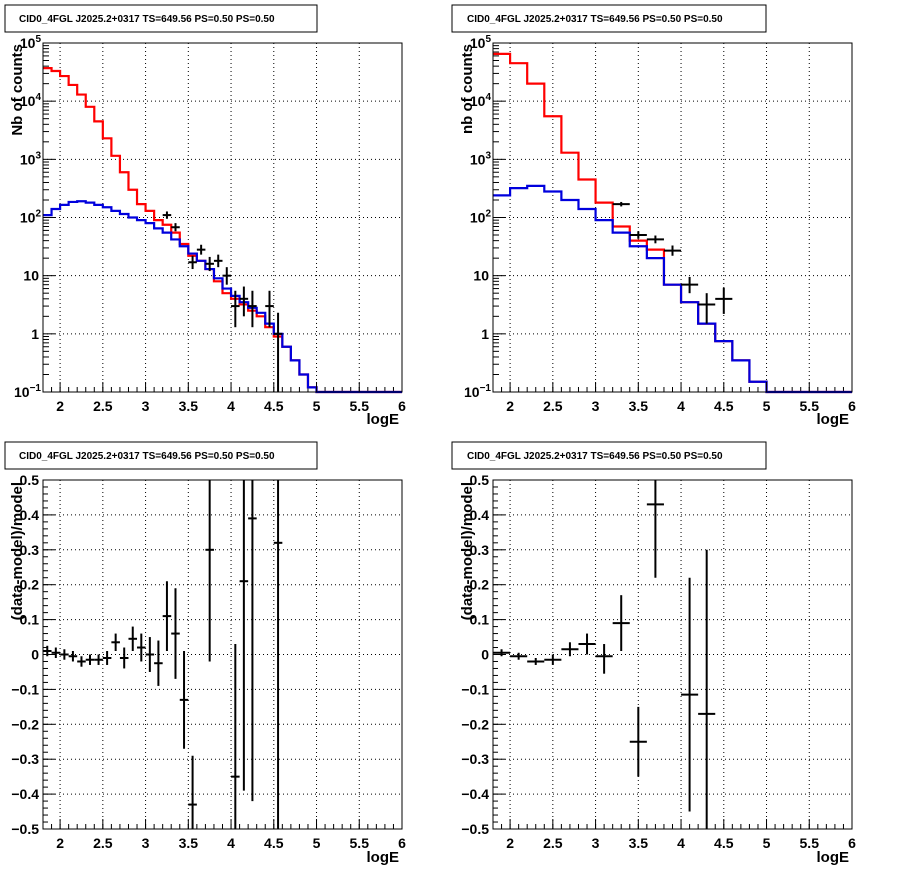 This screenshot has width=898, height=875. What do you see at coordinates (477, 391) in the screenshot?
I see `y-tick-label: 10⁻¹` at bounding box center [477, 391].